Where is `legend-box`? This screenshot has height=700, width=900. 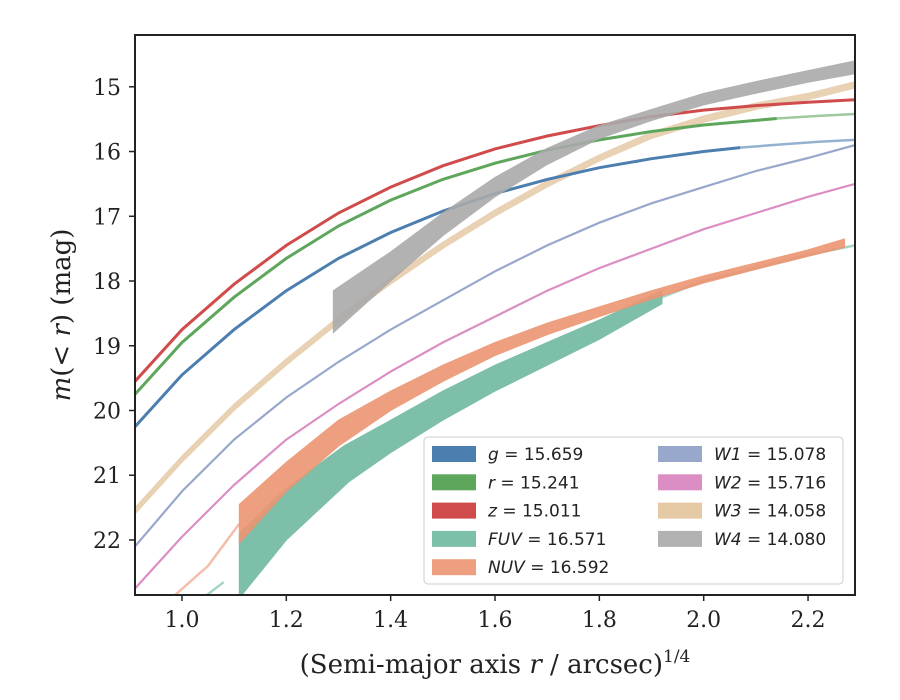
legend-box is located at coordinates (633, 510).